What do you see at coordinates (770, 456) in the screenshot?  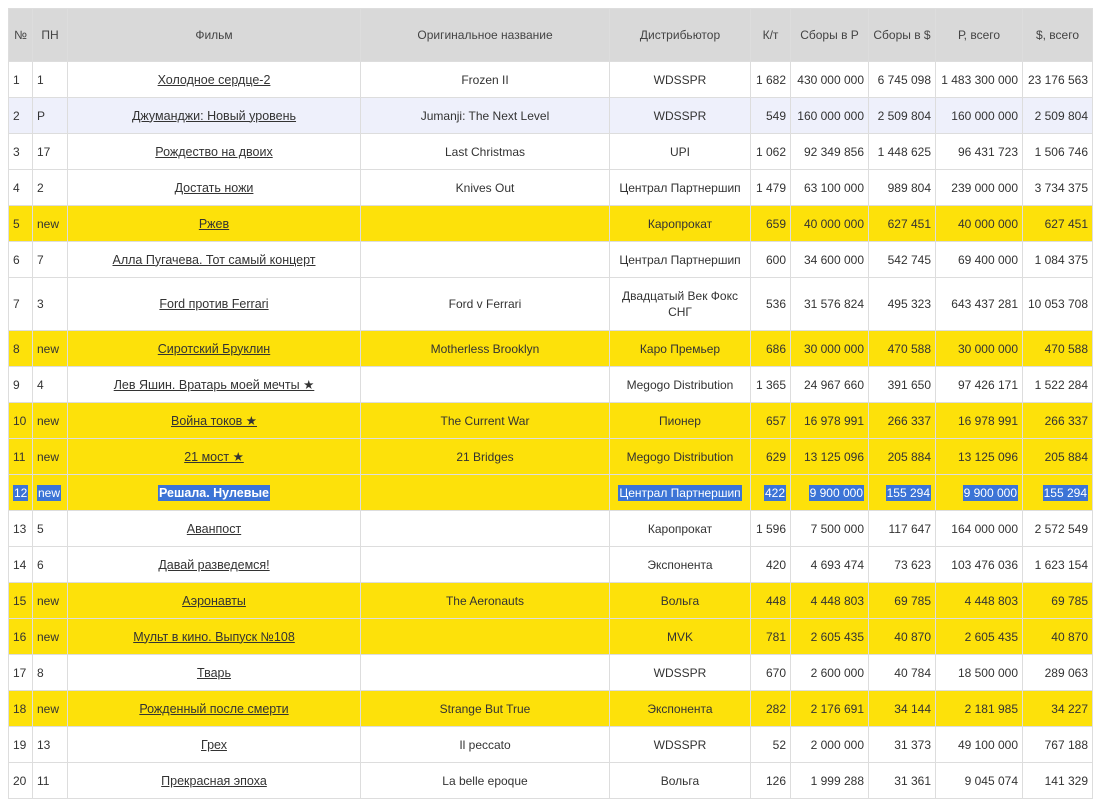 I see `cell-screens: 629` at bounding box center [770, 456].